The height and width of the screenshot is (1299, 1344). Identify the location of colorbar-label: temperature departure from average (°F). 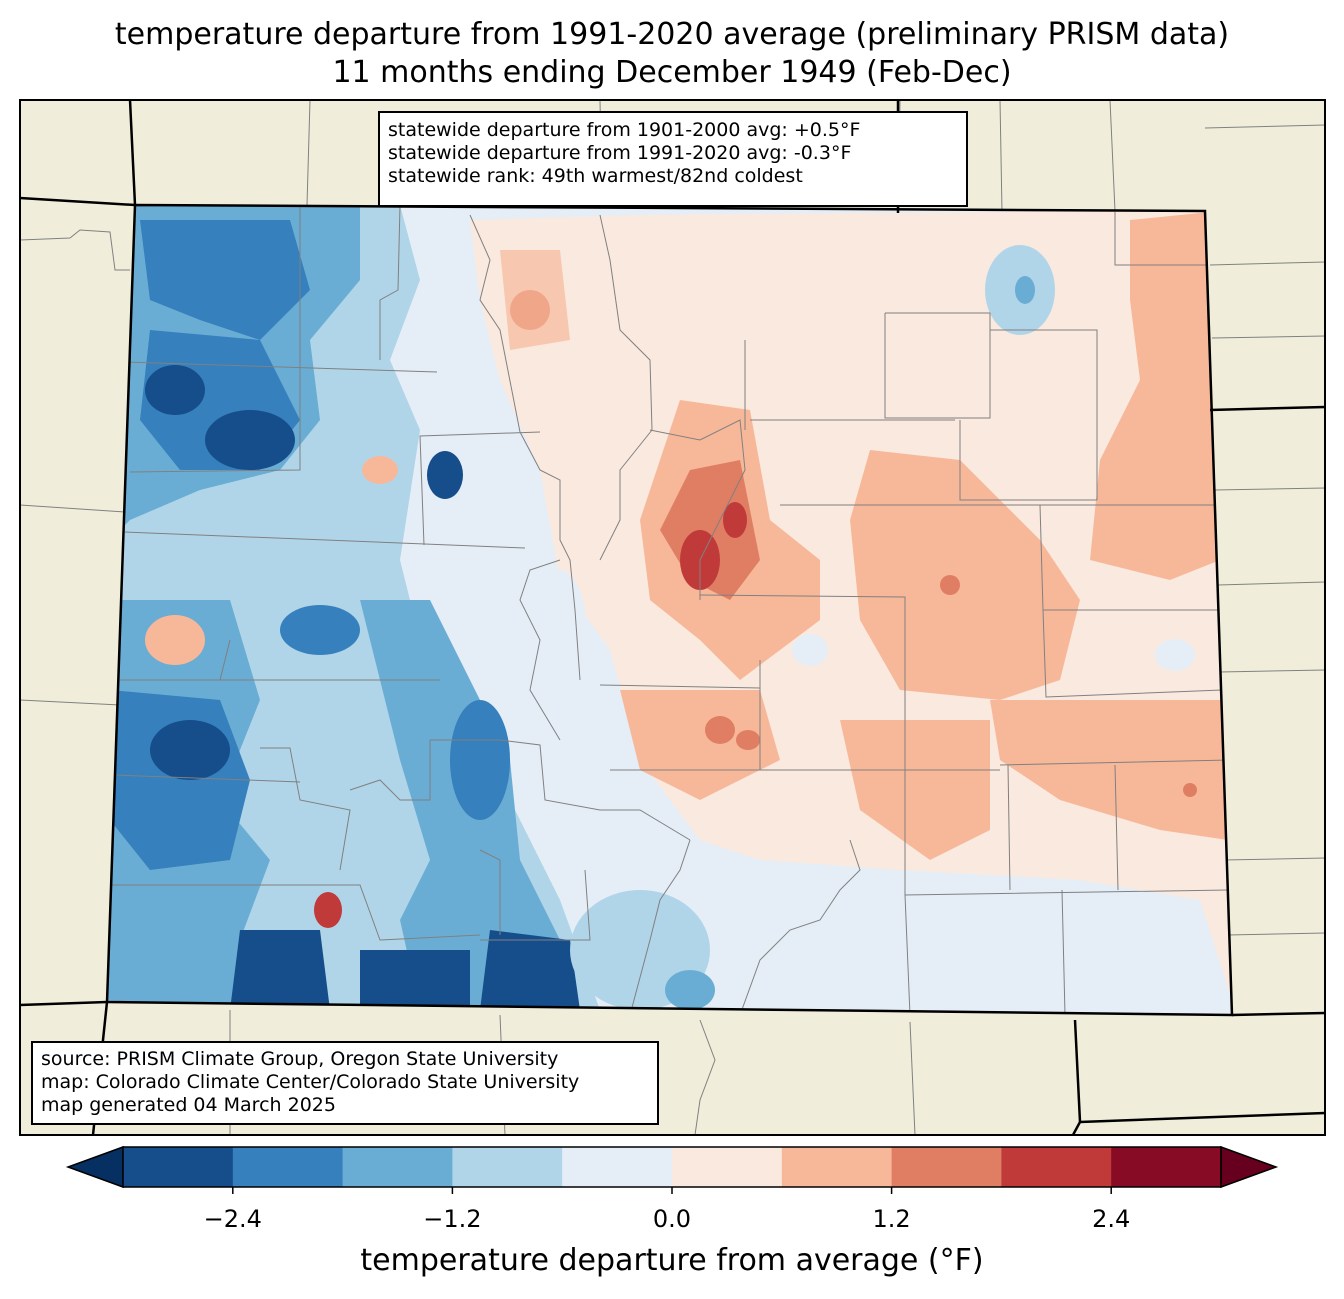
(672, 1260).